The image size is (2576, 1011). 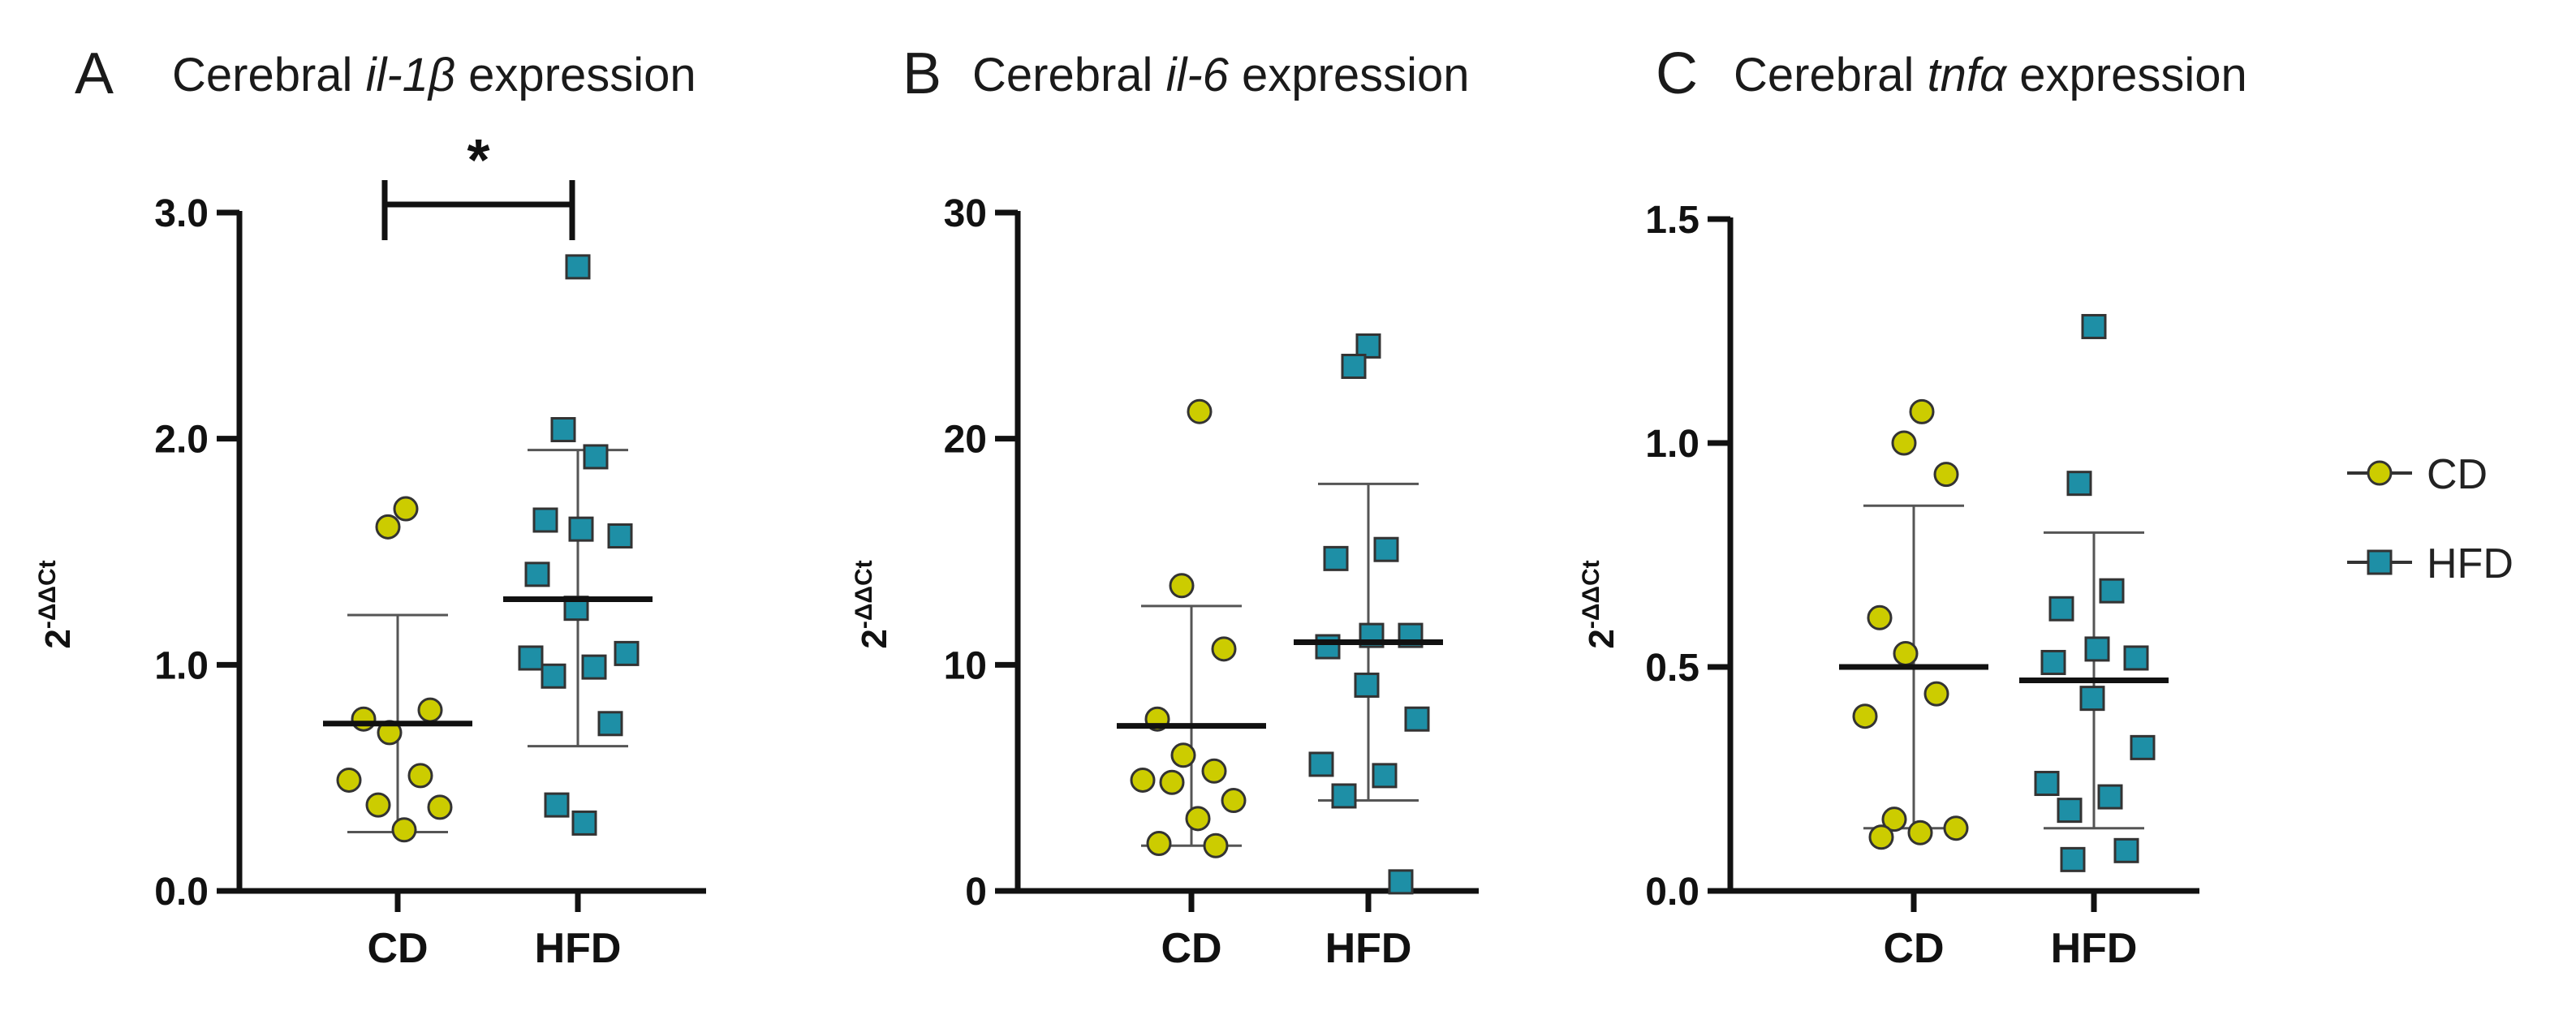 What do you see at coordinates (262, 75) in the screenshot?
I see `panel-a-title-prefix: Cerebral` at bounding box center [262, 75].